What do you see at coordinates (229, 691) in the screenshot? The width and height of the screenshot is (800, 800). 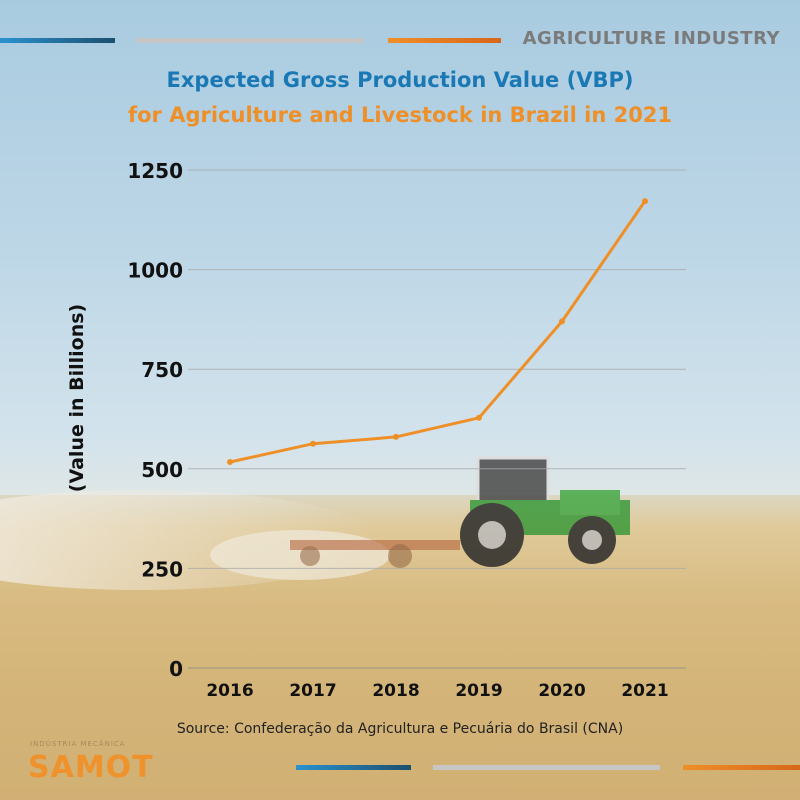 I see `x-tick-label: 2016` at bounding box center [229, 691].